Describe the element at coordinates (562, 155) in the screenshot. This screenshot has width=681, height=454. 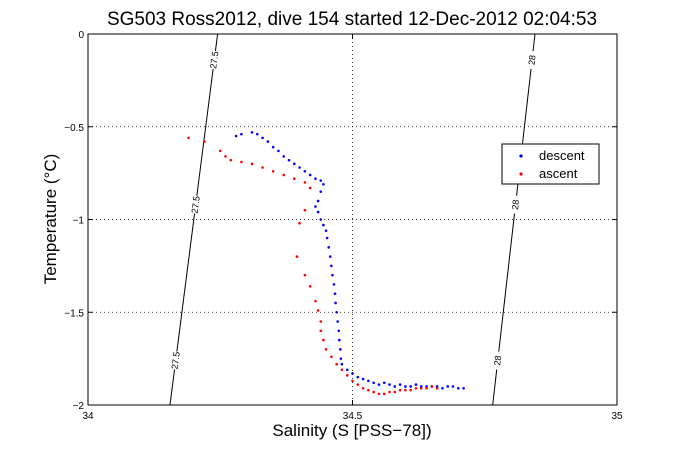
I see `legend-label-descent: descent` at that location.